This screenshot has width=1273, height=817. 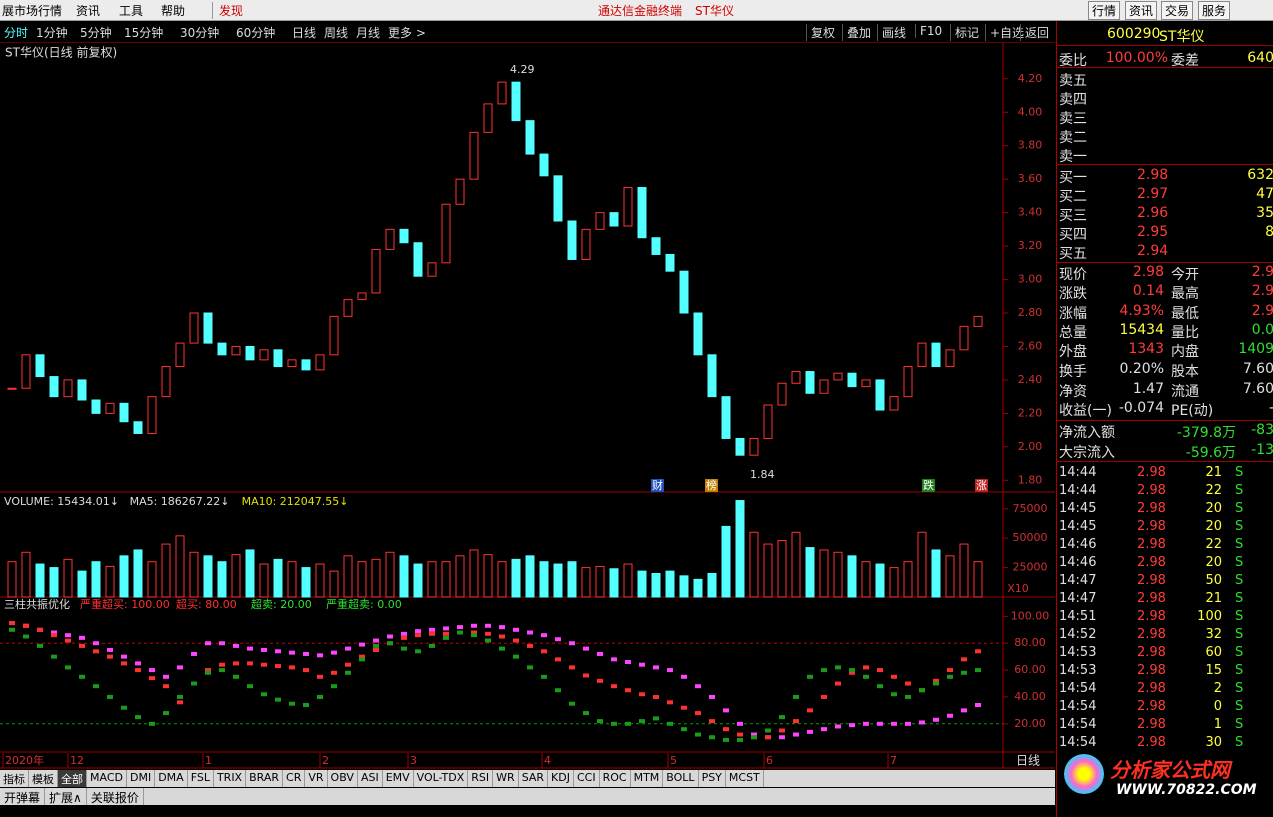 What do you see at coordinates (1006, 32) in the screenshot?
I see `tool-button: +自选` at bounding box center [1006, 32].